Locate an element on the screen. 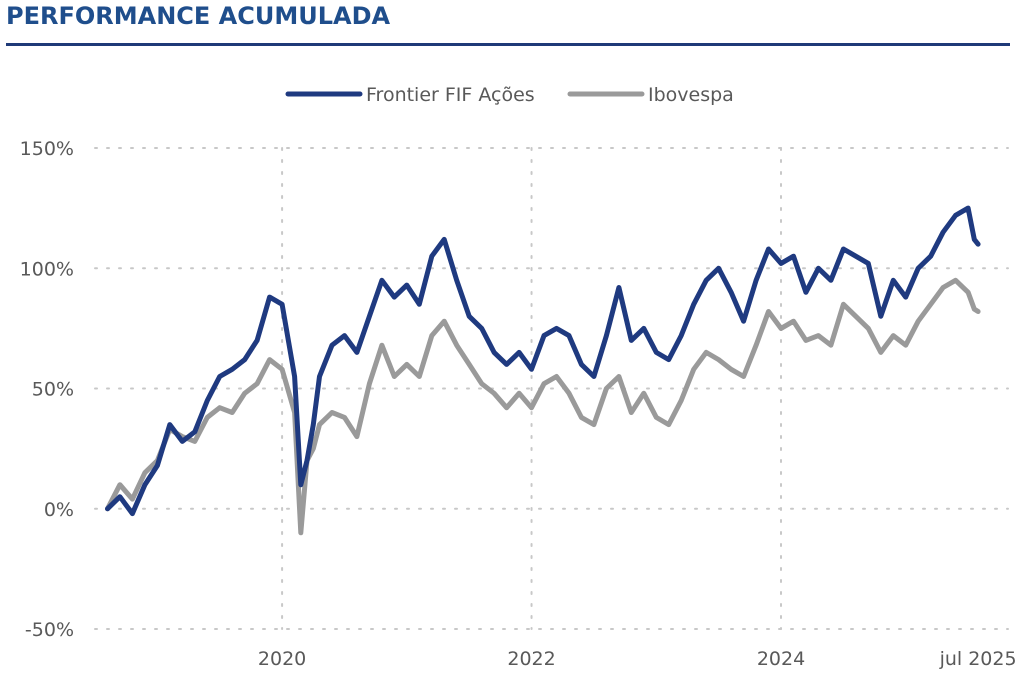 The width and height of the screenshot is (1024, 675). y-tick-label: 150% is located at coordinates (47, 149).